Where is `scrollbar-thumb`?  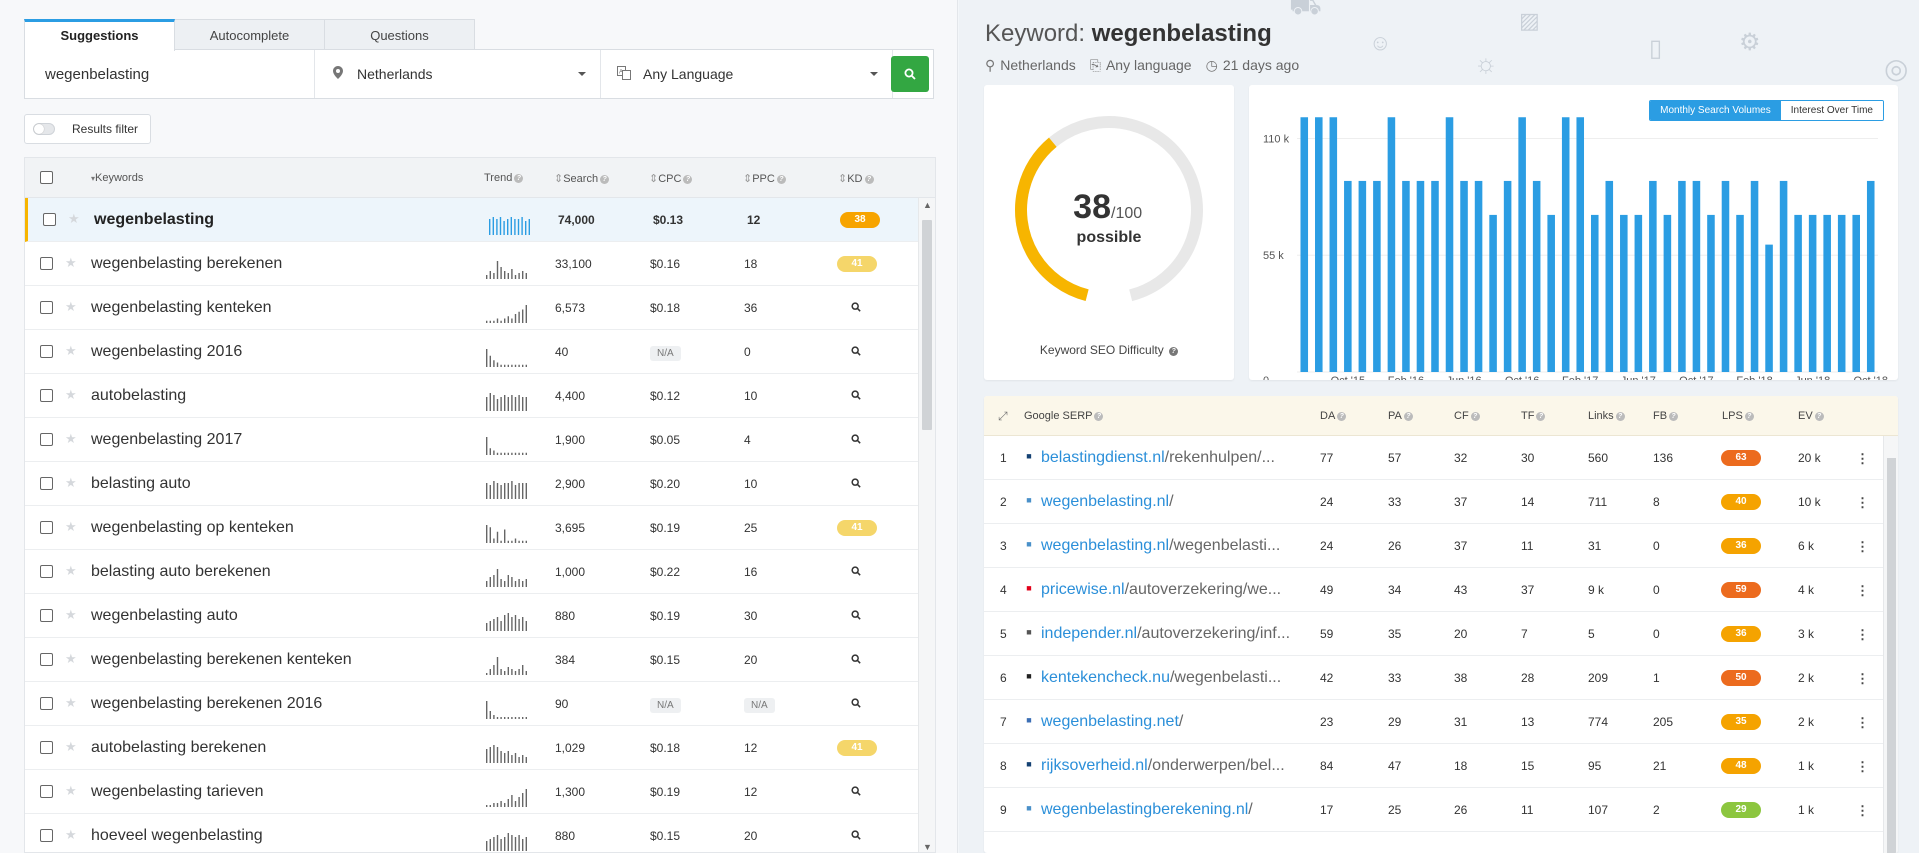
scrollbar-thumb is located at coordinates (1891, 655).